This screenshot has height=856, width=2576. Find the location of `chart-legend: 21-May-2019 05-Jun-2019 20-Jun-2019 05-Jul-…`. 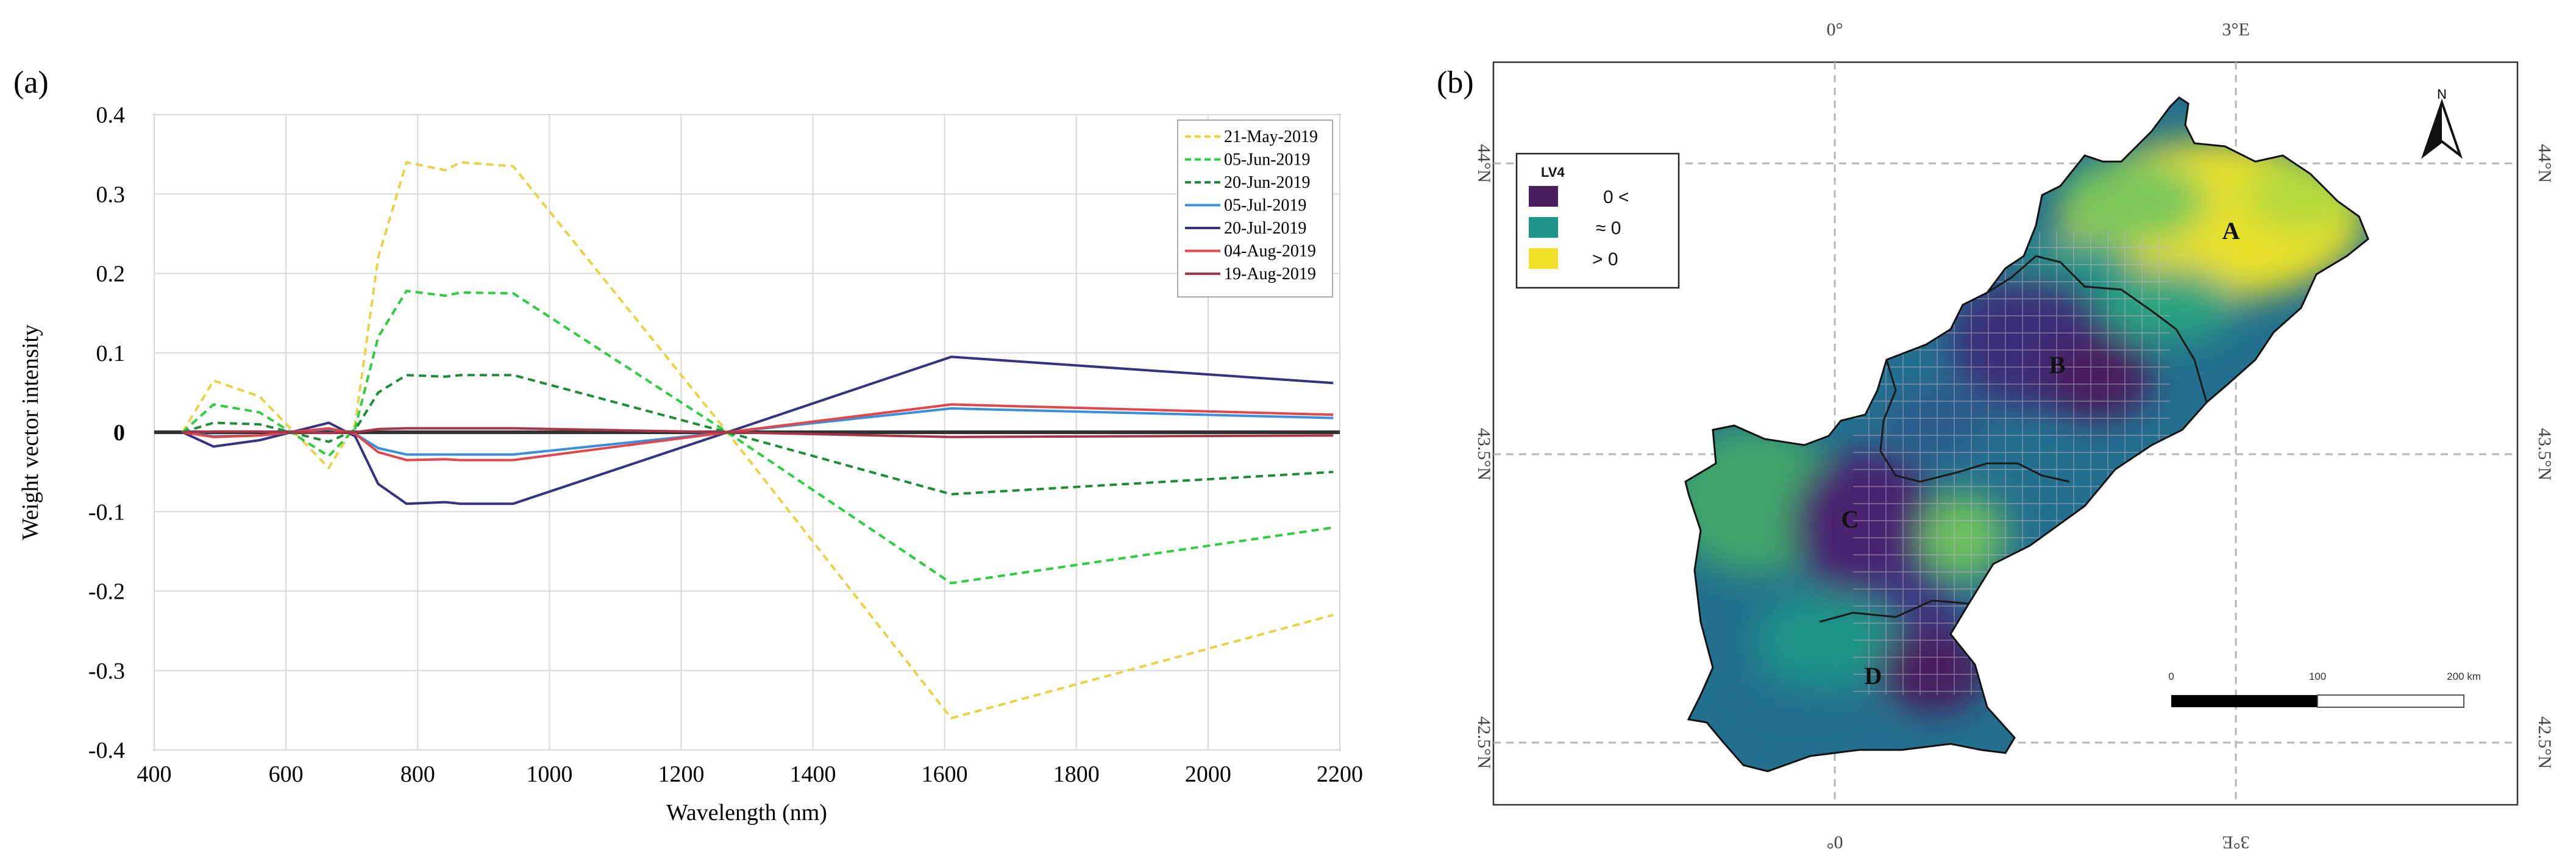

chart-legend: 21-May-2019 05-Jun-2019 20-Jun-2019 05-Jul-… is located at coordinates (1255, 208).